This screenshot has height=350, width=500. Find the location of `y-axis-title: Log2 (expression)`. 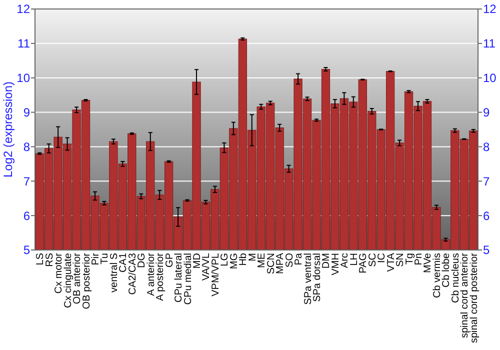

y-axis-title: Log2 (expression) is located at coordinates (8, 129).